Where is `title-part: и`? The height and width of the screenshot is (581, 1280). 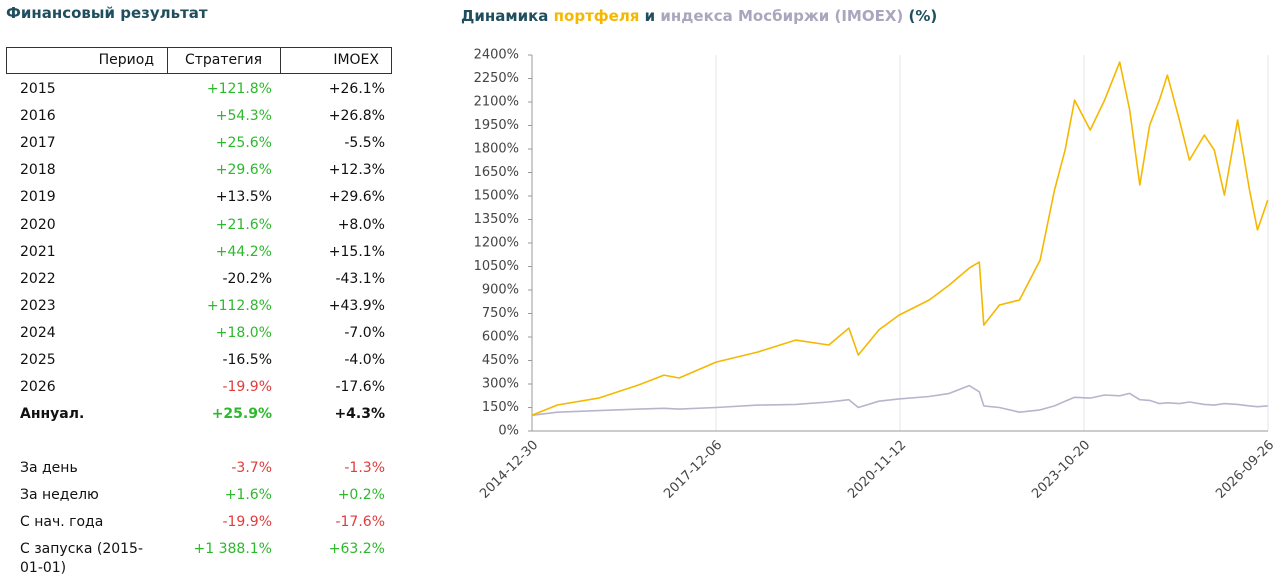 title-part: и is located at coordinates (649, 16).